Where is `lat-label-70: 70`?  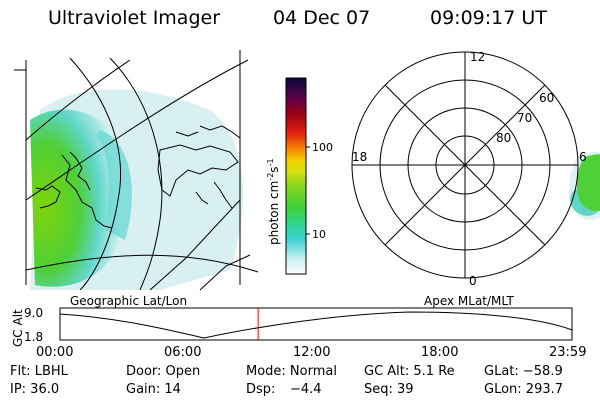 lat-label-70: 70 is located at coordinates (524, 118).